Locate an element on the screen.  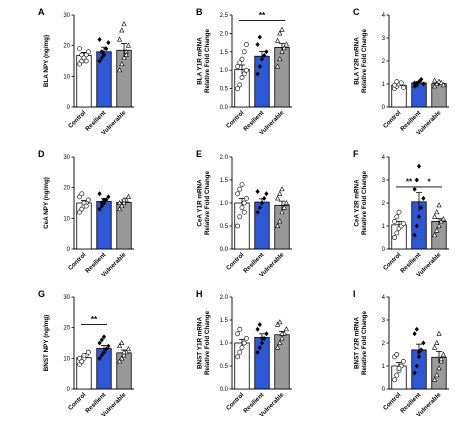
panel-letter-d: D is located at coordinates (41, 154).